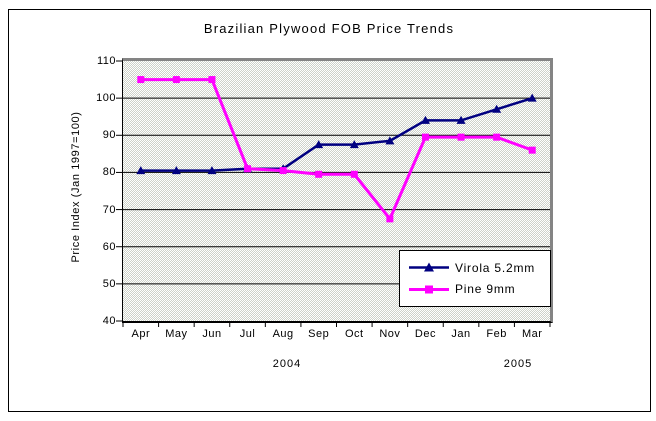  I want to click on y-tick-label: 40, so click(109, 321).